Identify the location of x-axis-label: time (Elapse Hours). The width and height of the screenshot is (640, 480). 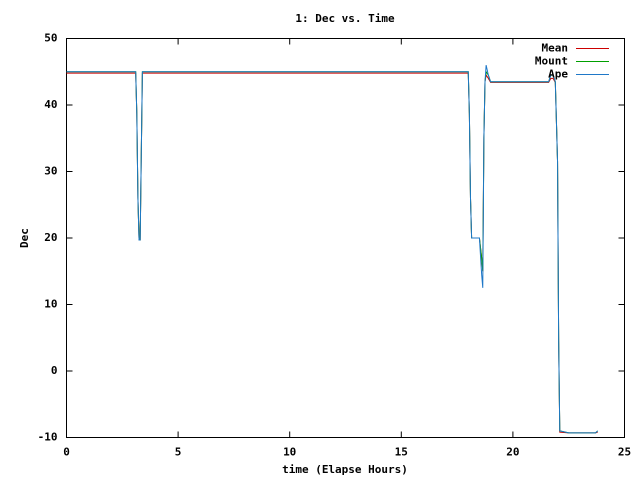
(345, 469).